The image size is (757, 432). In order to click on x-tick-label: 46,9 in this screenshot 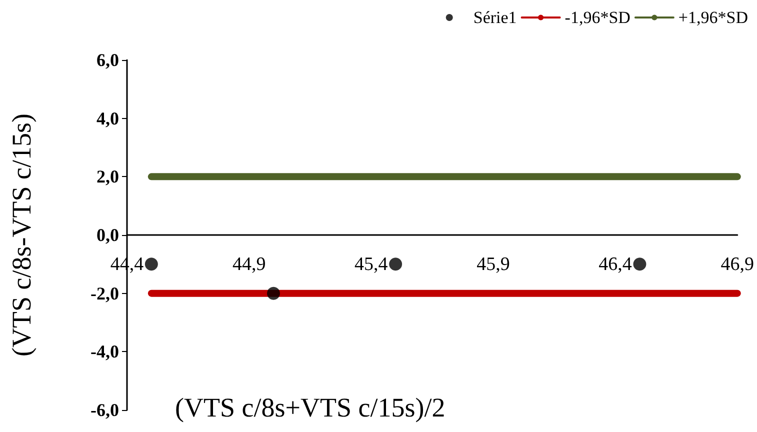, I will do `click(737, 264)`.